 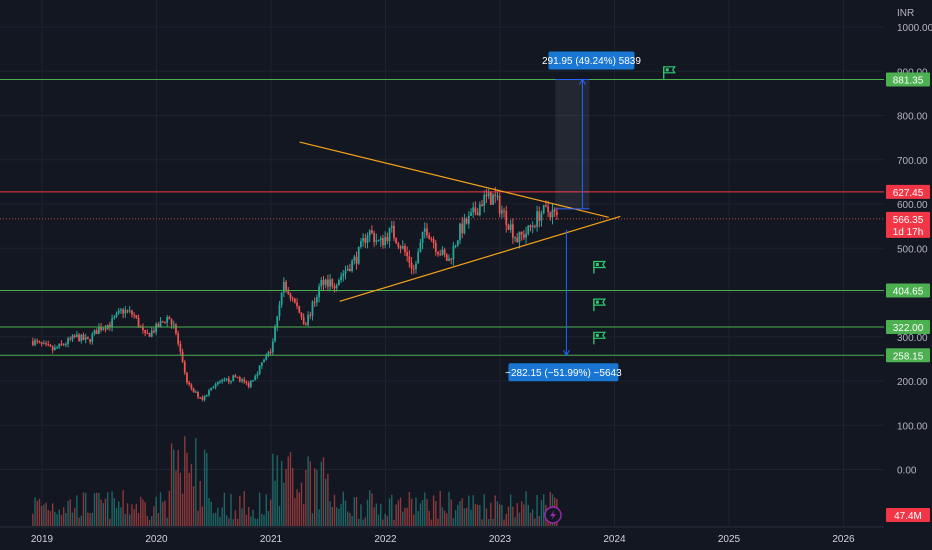 I want to click on lightning-icon-bolt, so click(x=553, y=515).